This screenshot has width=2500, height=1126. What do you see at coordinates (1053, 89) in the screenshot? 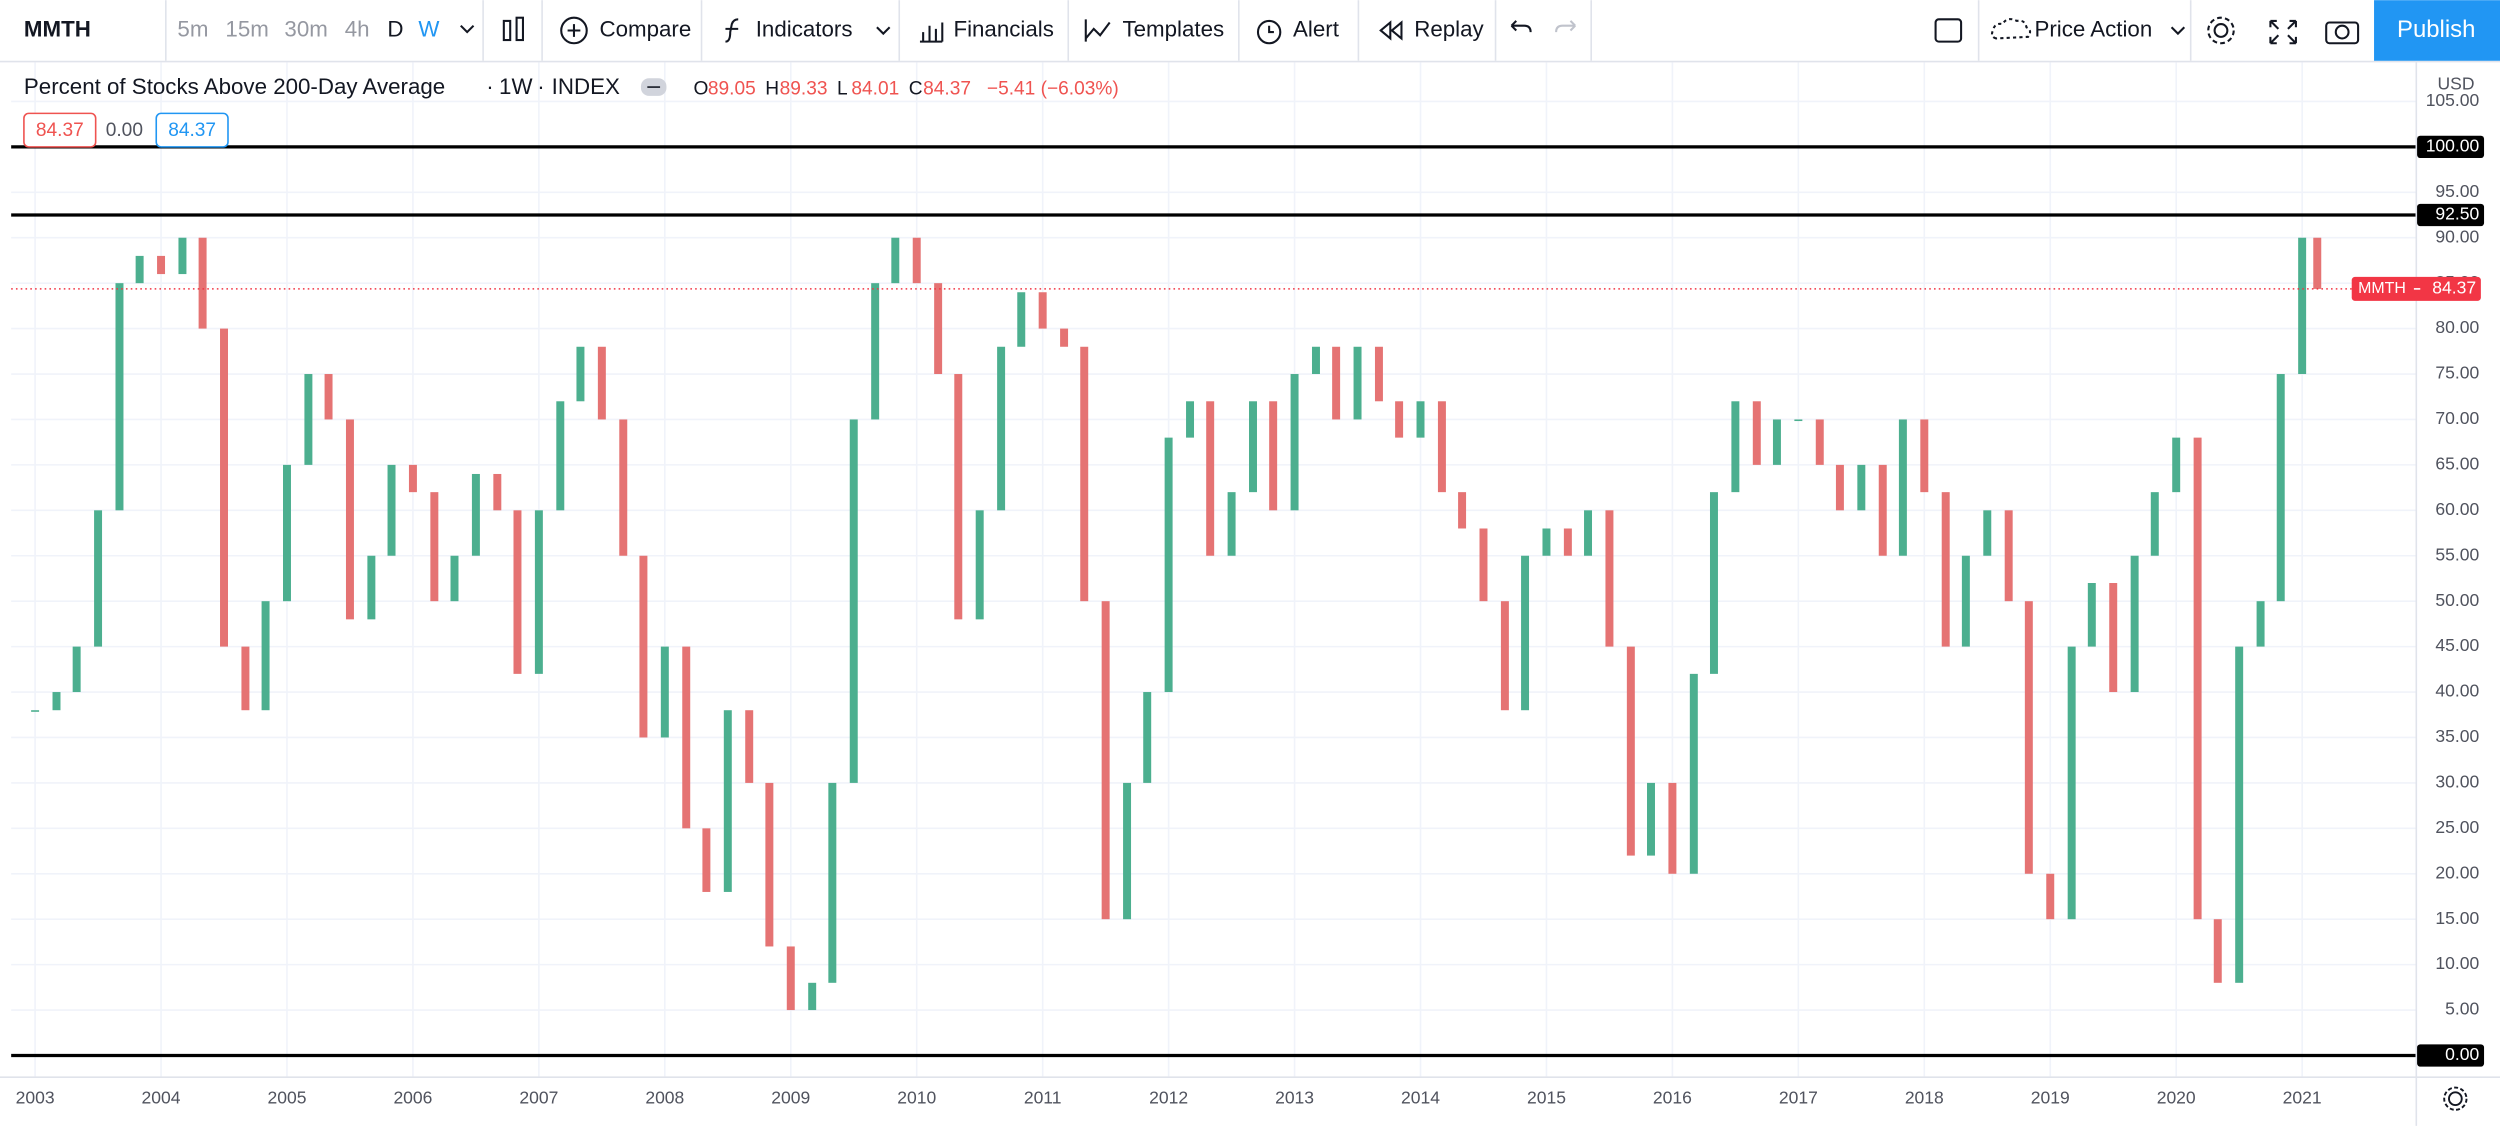
I see `ohlc-change: −5.41 (−6.03%)` at bounding box center [1053, 89].